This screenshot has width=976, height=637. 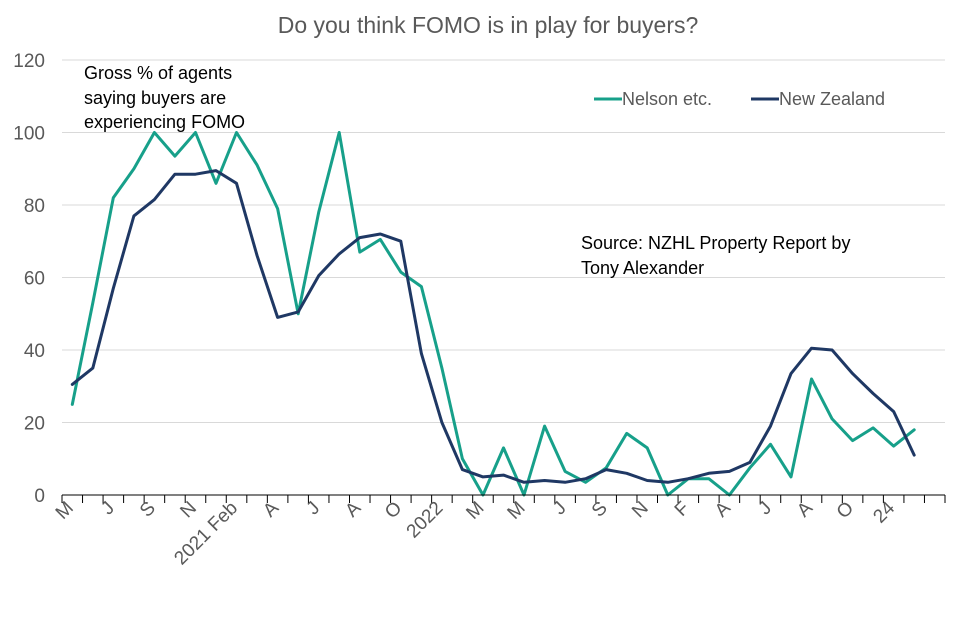 What do you see at coordinates (29, 134) in the screenshot?
I see `y-tick-label-5: 100` at bounding box center [29, 134].